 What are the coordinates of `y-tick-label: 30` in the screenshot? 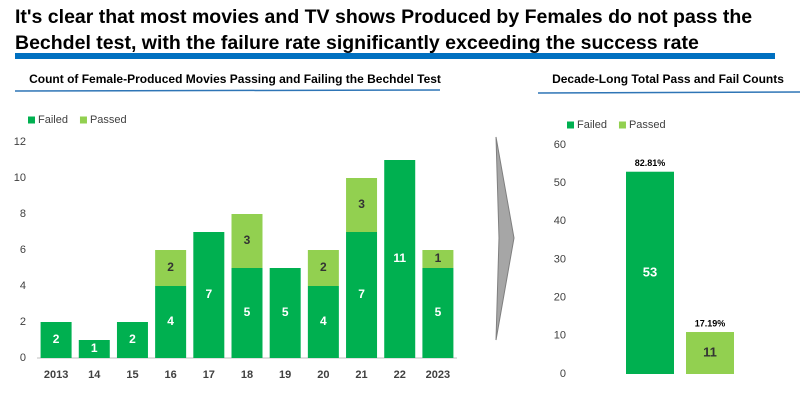 It's located at (560, 259).